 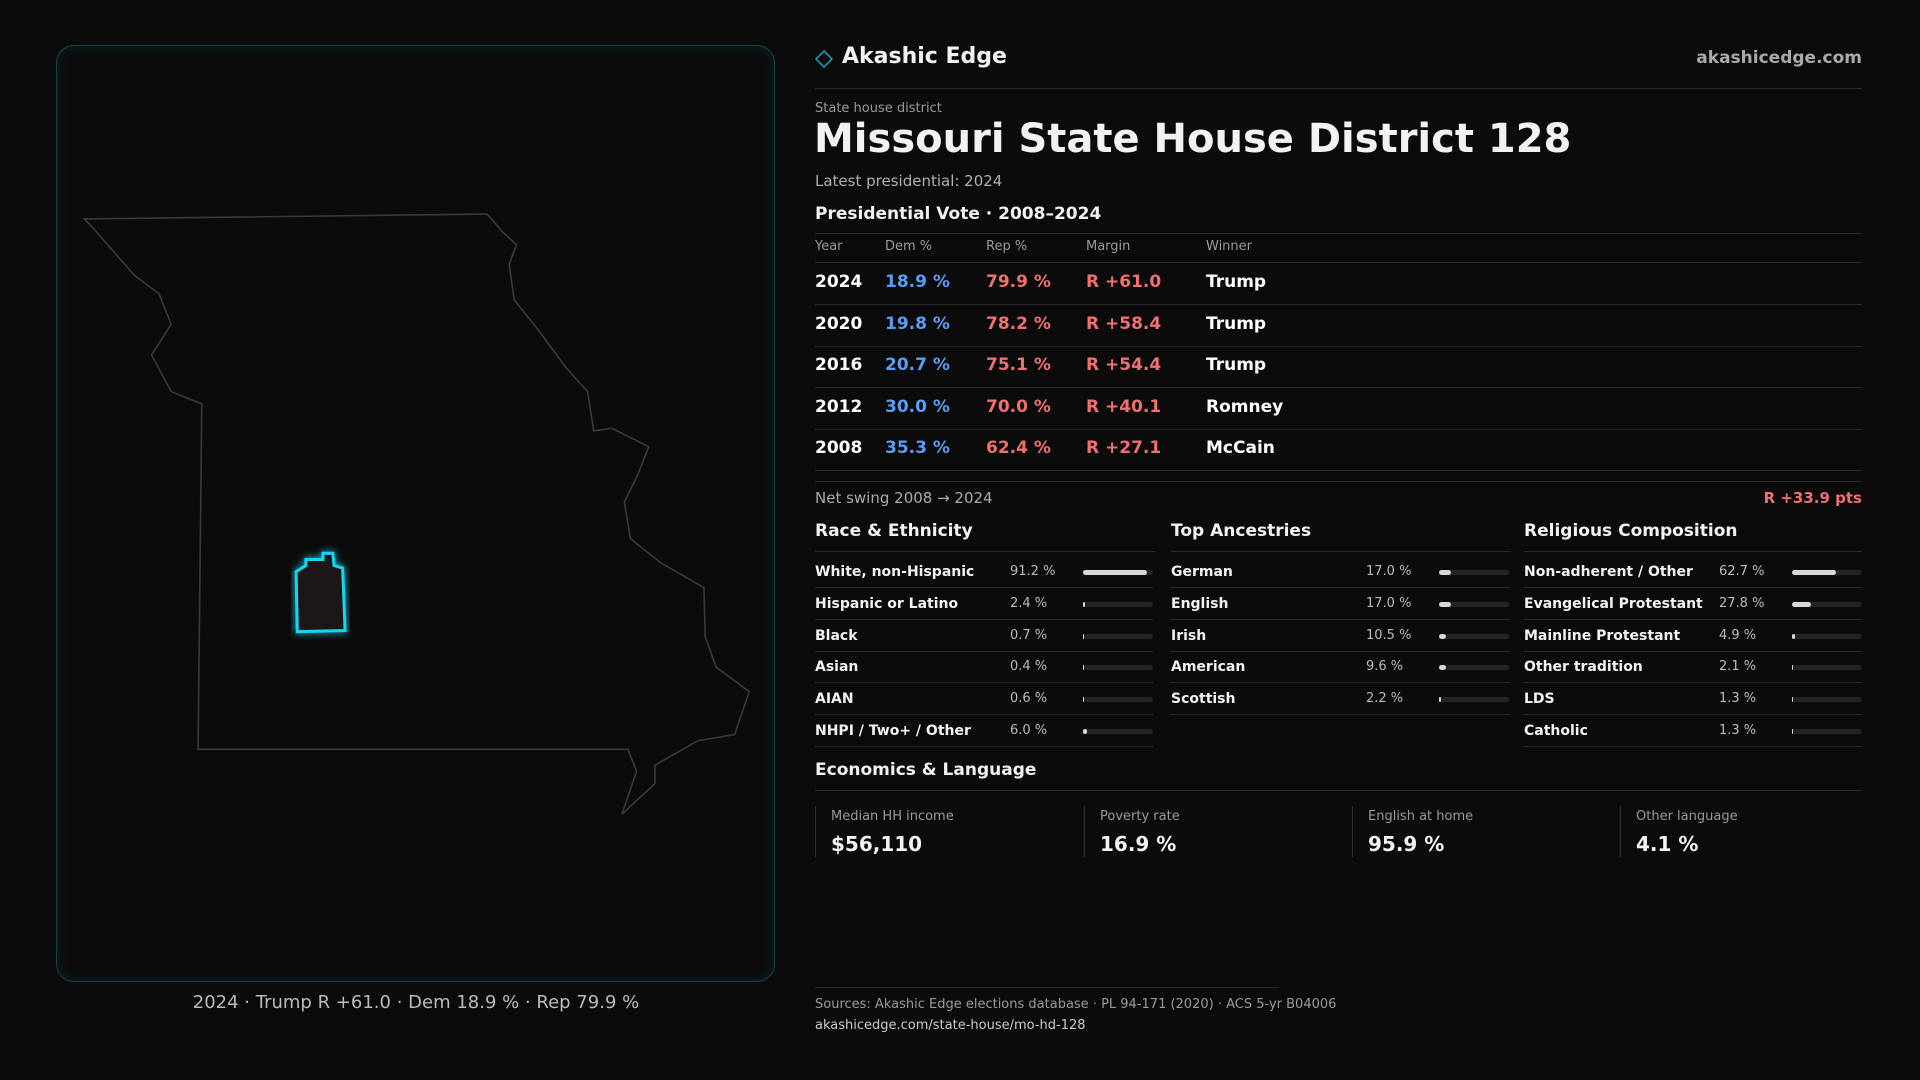 What do you see at coordinates (1124, 365) in the screenshot?
I see `cell: R +54.4` at bounding box center [1124, 365].